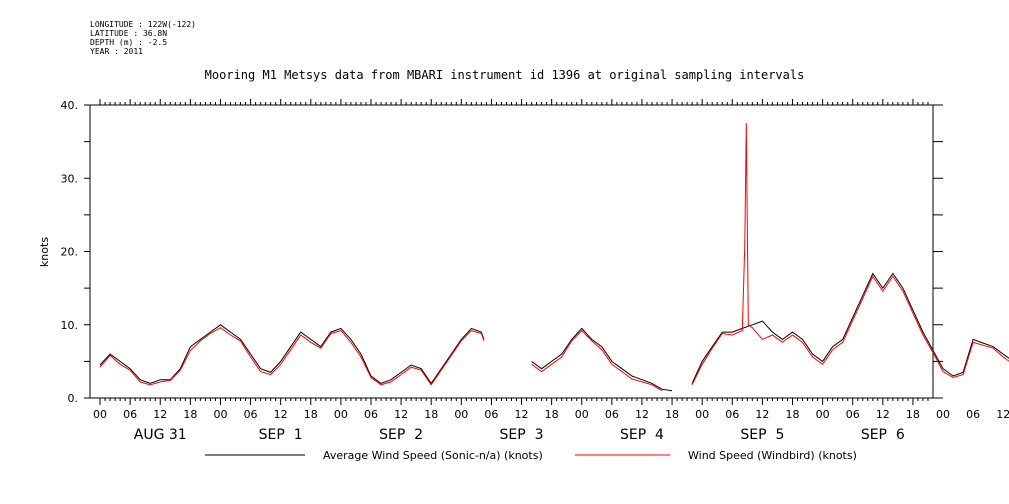 The width and height of the screenshot is (1009, 504). I want to click on x-day-label: SEP 3, so click(522, 435).